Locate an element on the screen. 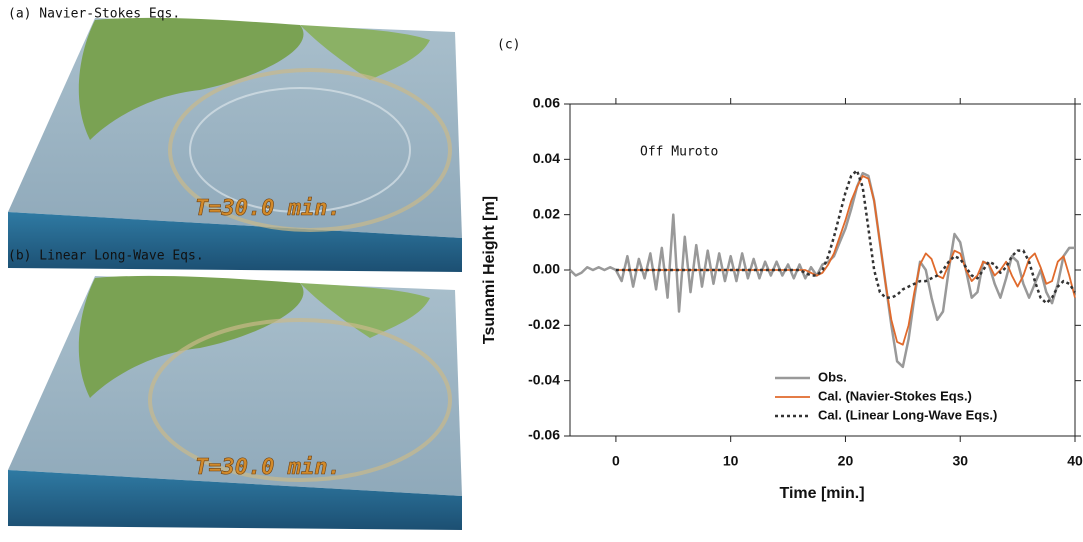 The width and height of the screenshot is (1083, 542). y-tick-label: -0.02 is located at coordinates (544, 324).